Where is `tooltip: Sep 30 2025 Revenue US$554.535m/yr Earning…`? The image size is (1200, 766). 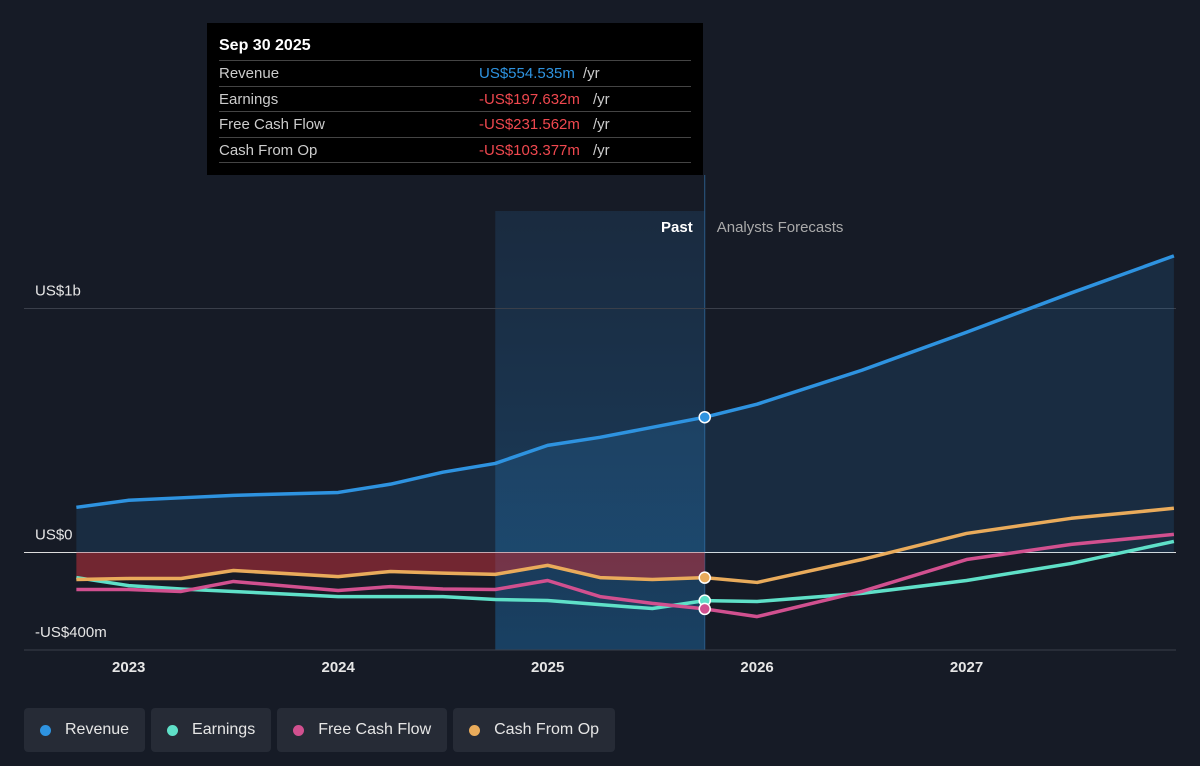
tooltip: Sep 30 2025 Revenue US$554.535m/yr Earning… is located at coordinates (455, 99).